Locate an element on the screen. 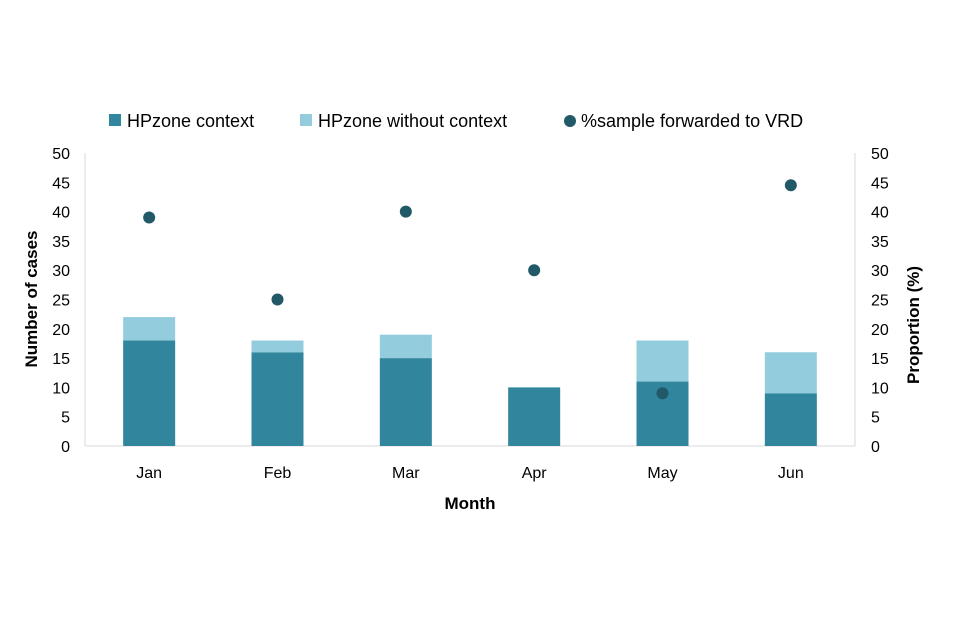 Image resolution: width=960 pixels, height=640 pixels. legend-marker-sample-forwarded is located at coordinates (570, 121).